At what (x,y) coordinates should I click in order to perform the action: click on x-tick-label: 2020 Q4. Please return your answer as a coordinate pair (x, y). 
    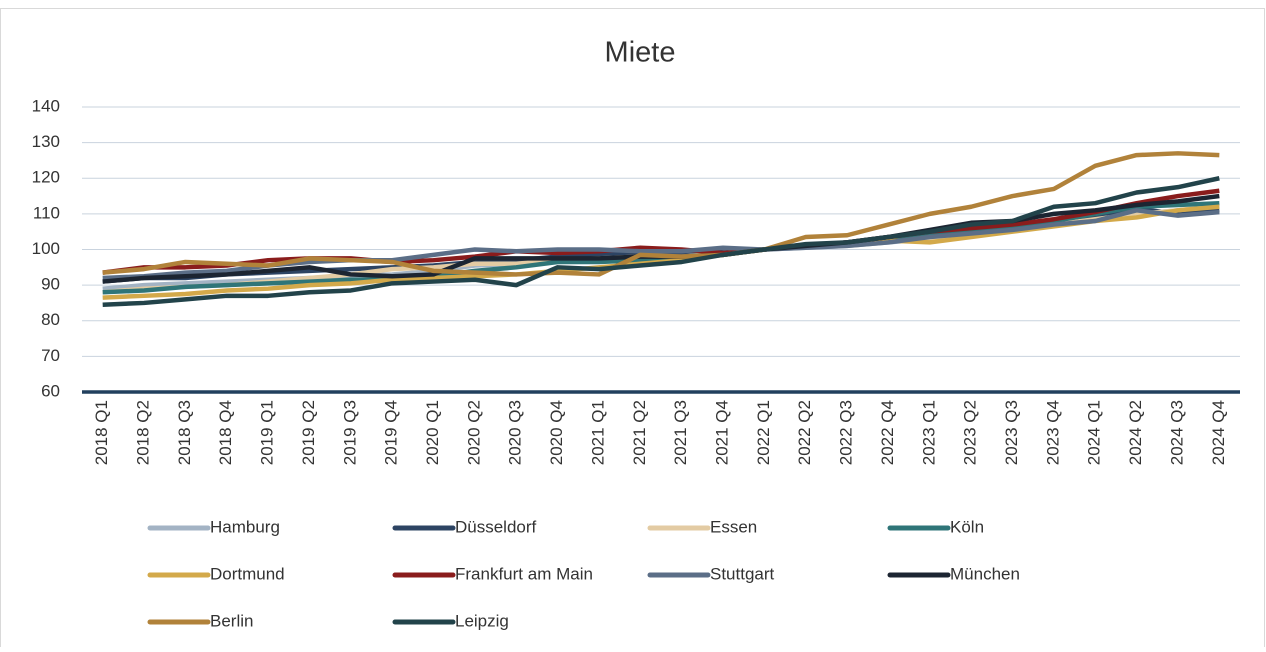
    Looking at the image, I should click on (556, 432).